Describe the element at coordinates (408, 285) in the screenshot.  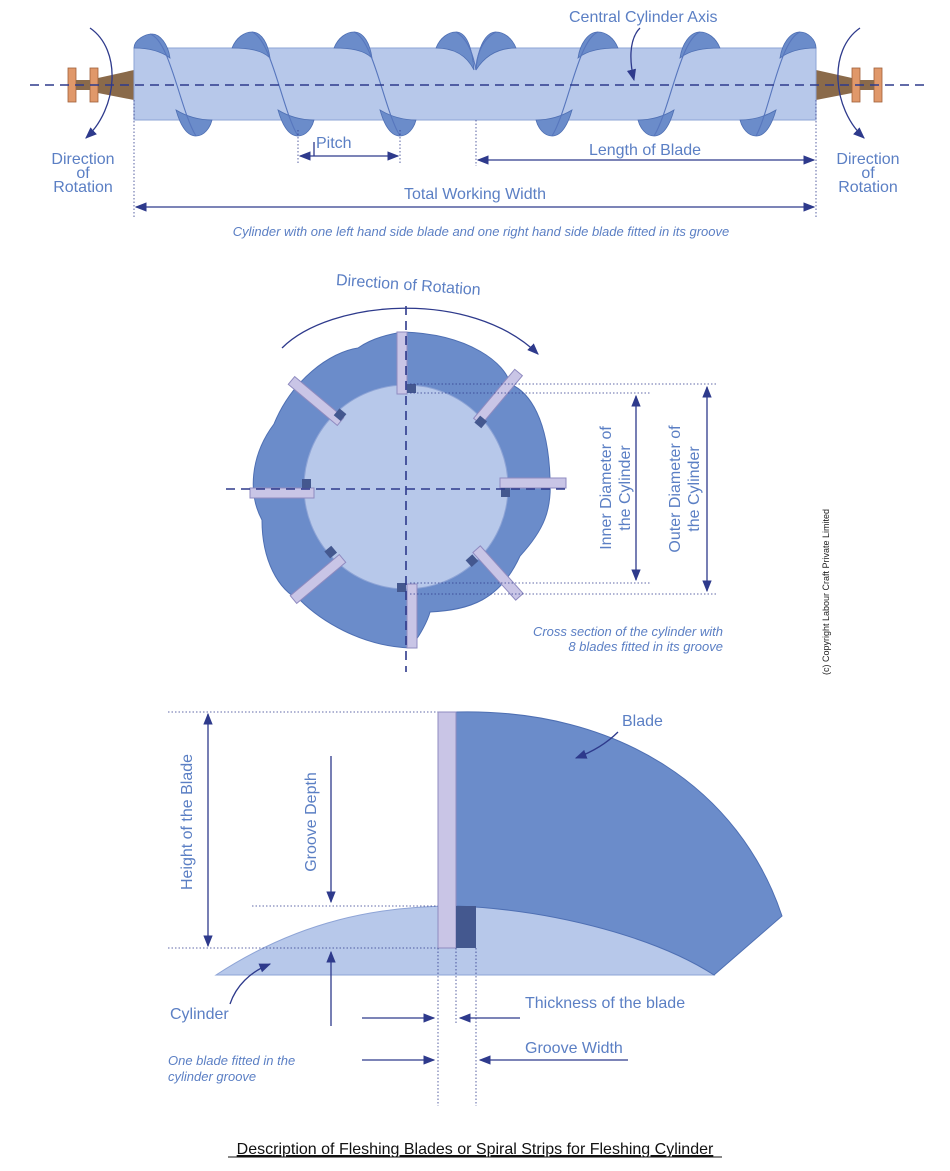
I see `rotation-label: Direction of Rotation` at that location.